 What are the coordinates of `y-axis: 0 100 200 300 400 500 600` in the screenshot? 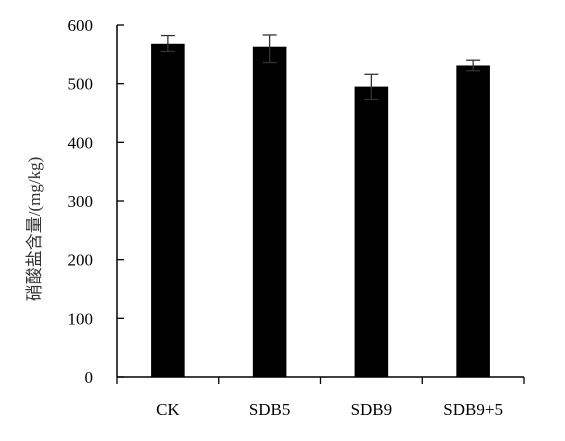 It's located at (96, 201).